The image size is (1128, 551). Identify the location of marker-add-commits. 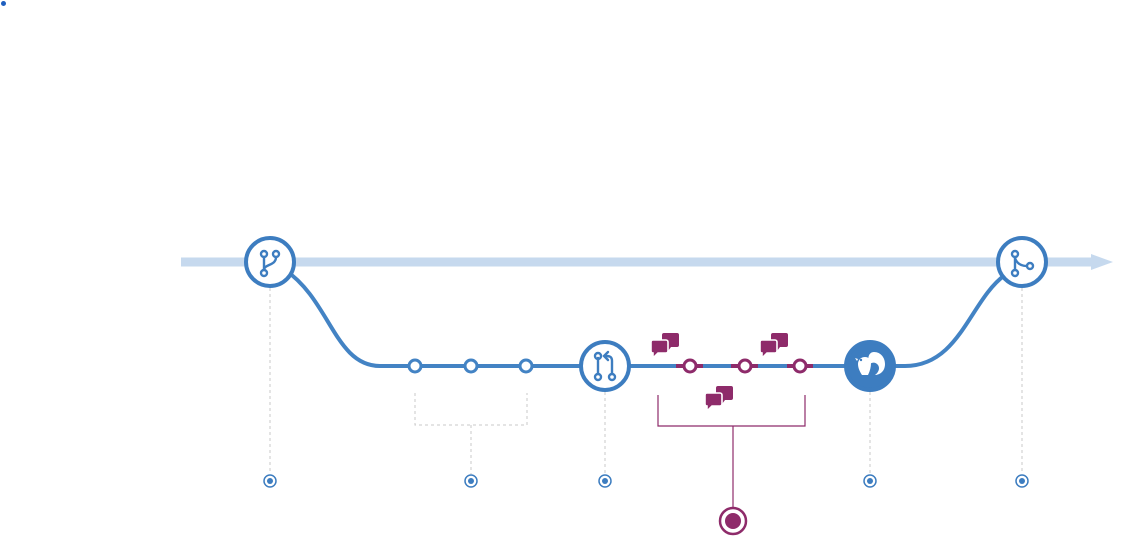
(471, 481).